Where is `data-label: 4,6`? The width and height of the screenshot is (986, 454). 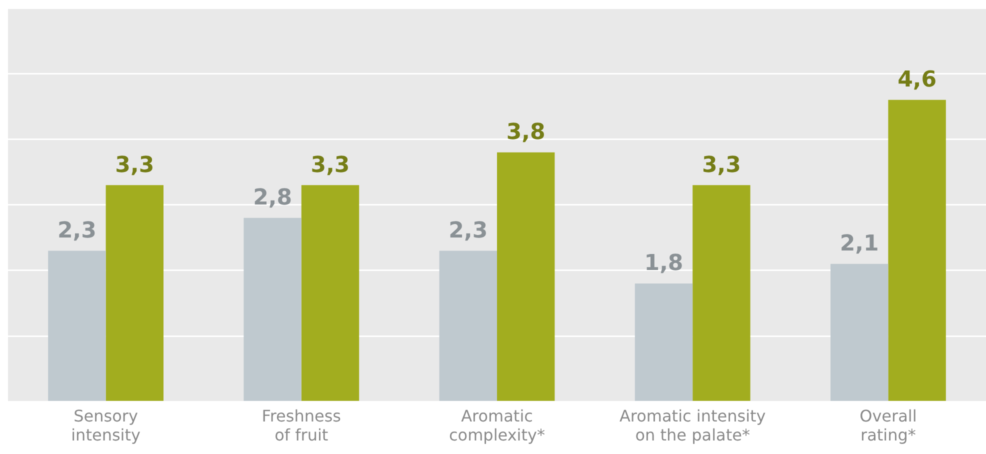
data-label: 4,6 is located at coordinates (917, 80).